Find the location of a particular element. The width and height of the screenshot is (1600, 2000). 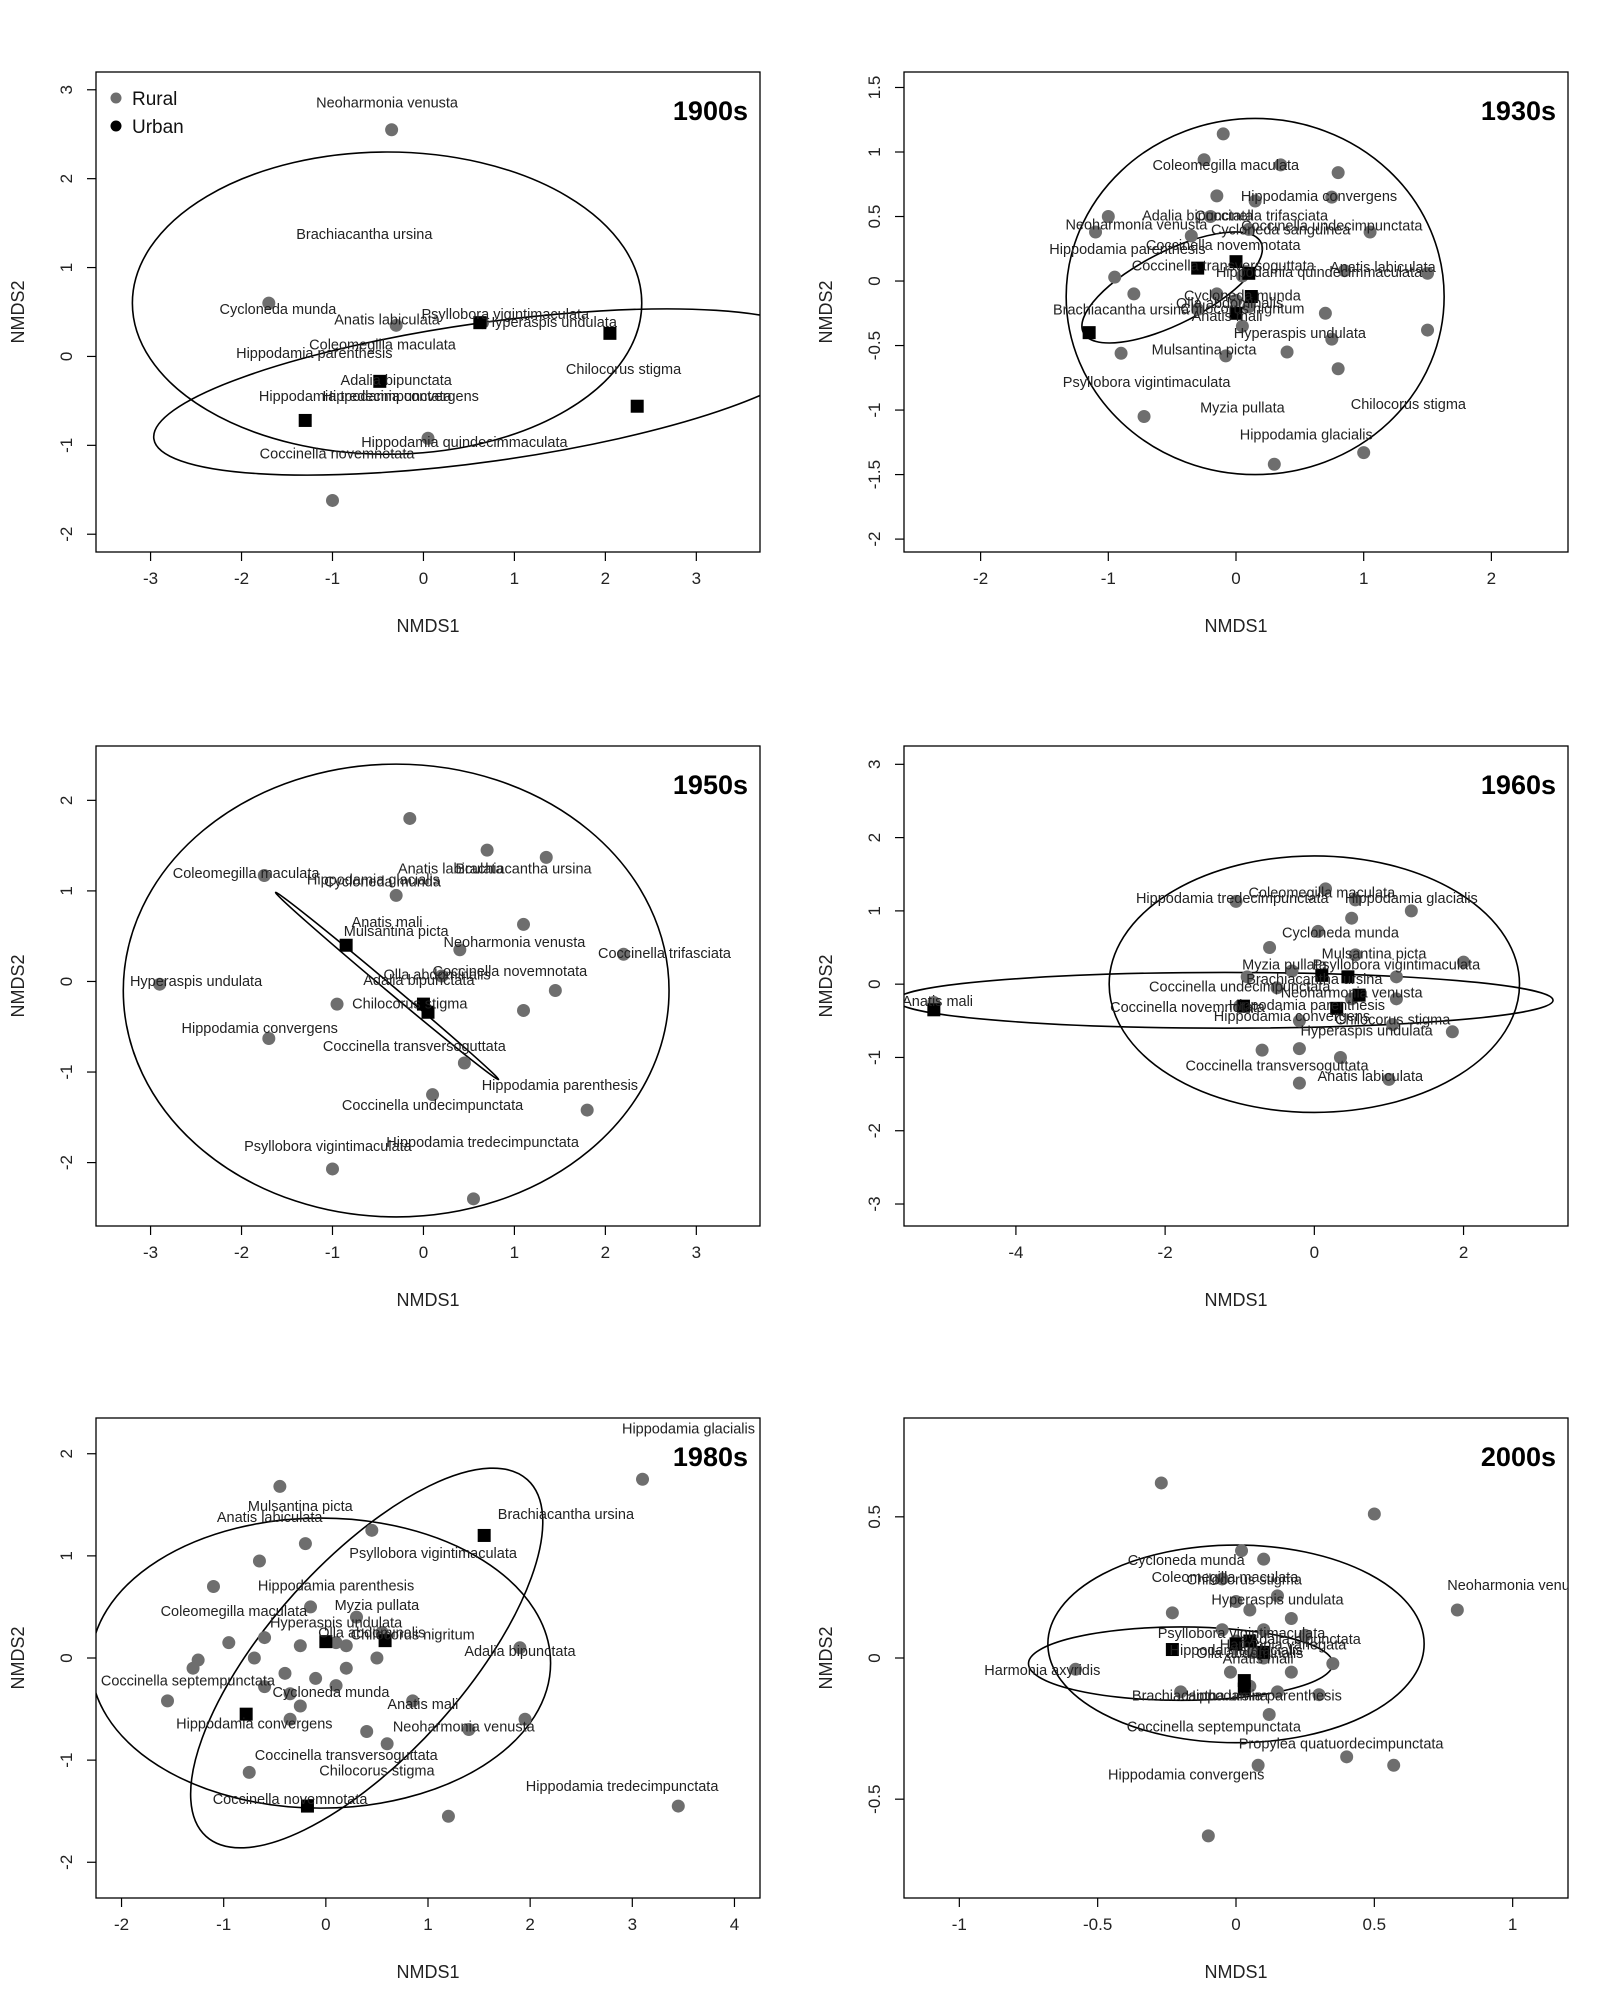

x-tick-label: 0 is located at coordinates (423, 1252).